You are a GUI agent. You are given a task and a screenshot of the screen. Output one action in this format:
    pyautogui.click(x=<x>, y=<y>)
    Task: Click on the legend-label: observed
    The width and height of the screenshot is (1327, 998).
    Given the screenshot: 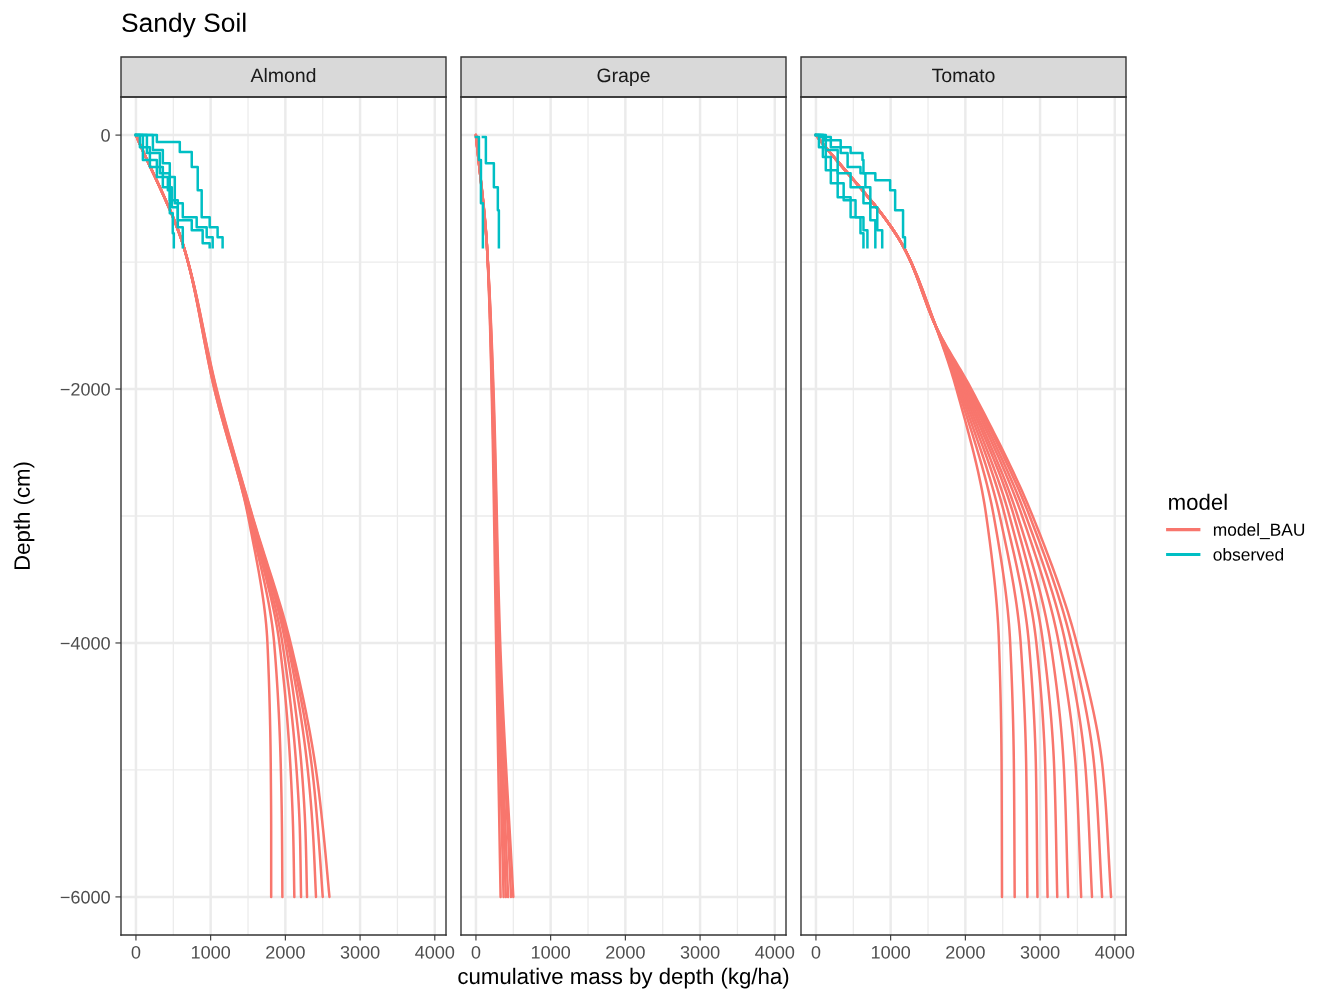 What is the action you would take?
    pyautogui.click(x=1248, y=554)
    